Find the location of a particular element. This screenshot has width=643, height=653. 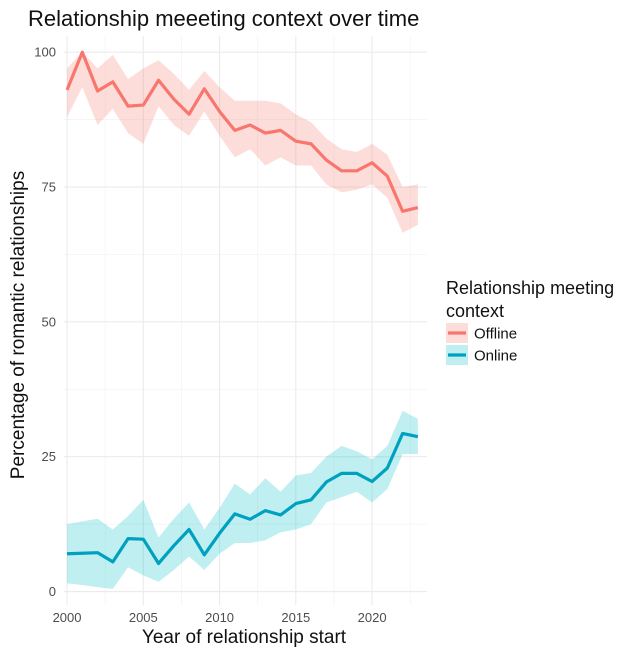

y-tick-label: 100 is located at coordinates (45, 52).